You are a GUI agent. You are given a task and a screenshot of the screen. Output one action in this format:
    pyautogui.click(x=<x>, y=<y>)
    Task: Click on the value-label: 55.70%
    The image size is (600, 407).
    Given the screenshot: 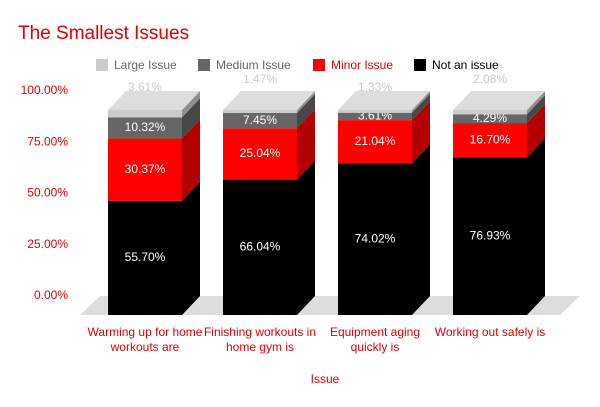 What is the action you would take?
    pyautogui.click(x=145, y=257)
    